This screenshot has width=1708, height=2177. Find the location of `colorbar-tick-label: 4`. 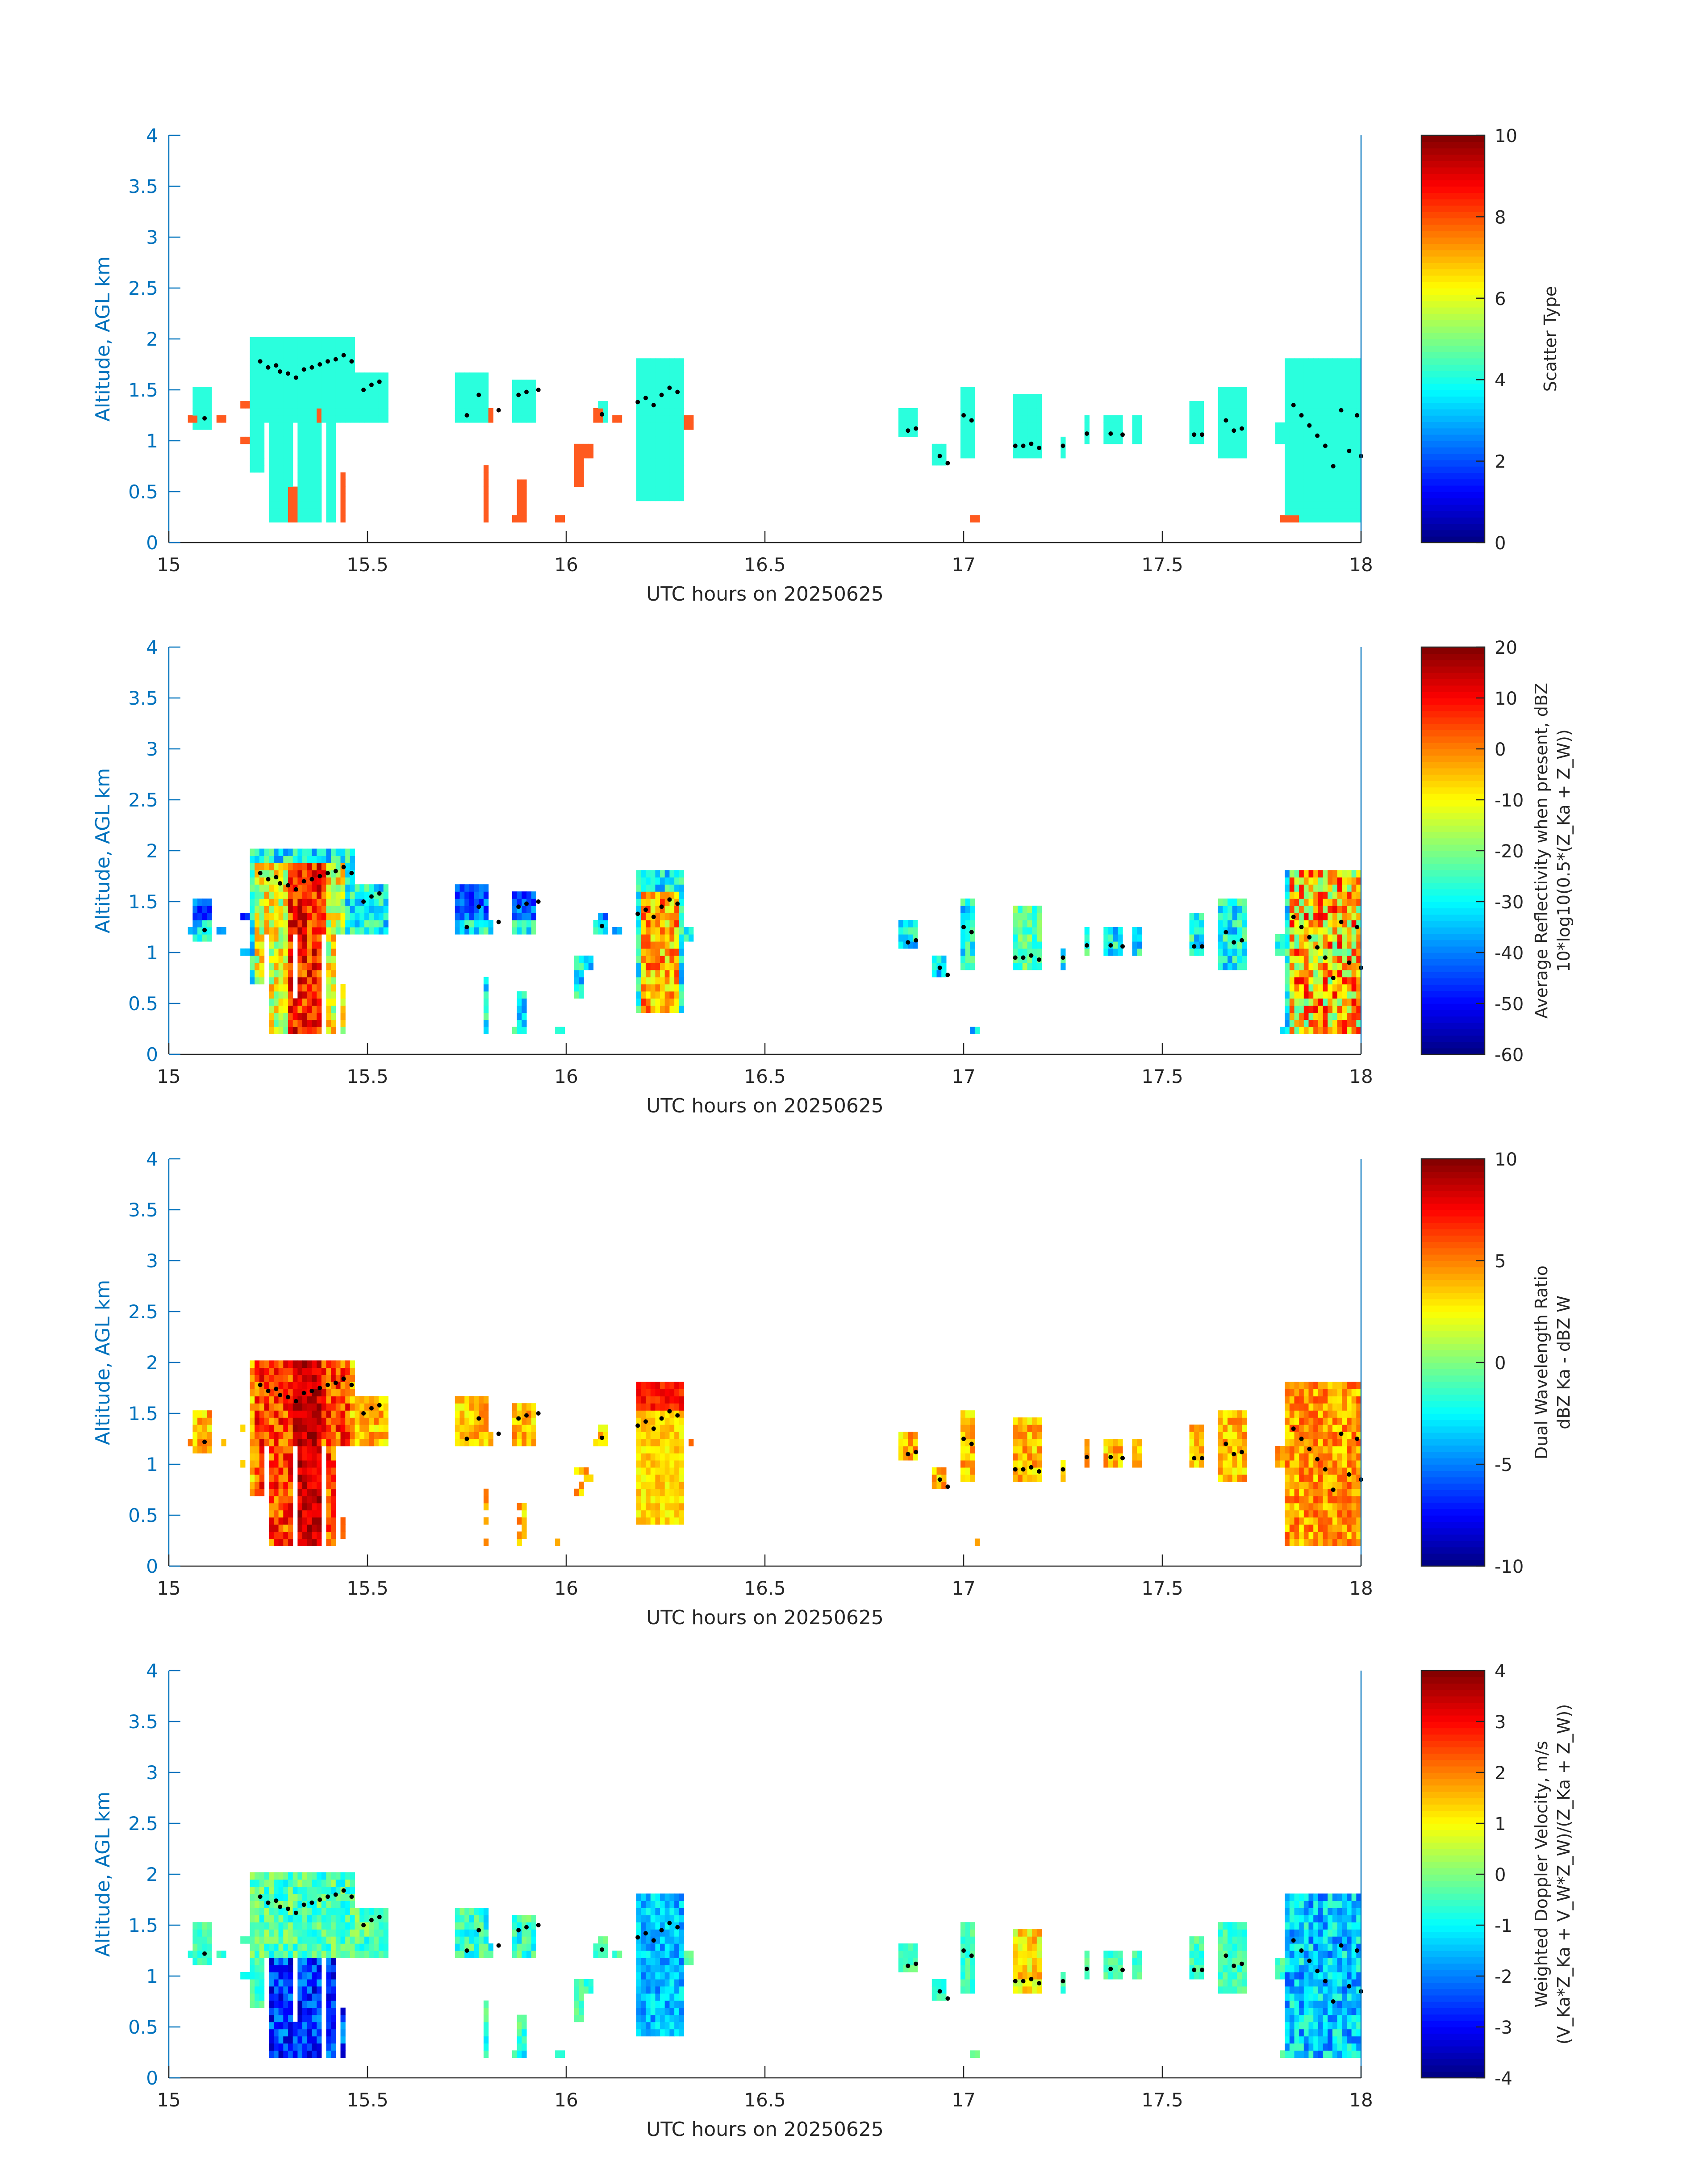

colorbar-tick-label: 4 is located at coordinates (1500, 380).